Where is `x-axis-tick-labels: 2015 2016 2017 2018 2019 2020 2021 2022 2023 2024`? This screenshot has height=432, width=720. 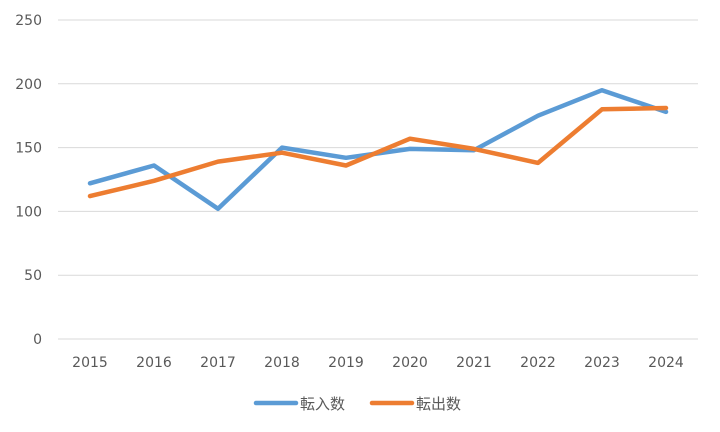
x-axis-tick-labels: 2015 2016 2017 2018 2019 2020 2021 2022 2023 2024 is located at coordinates (378, 363).